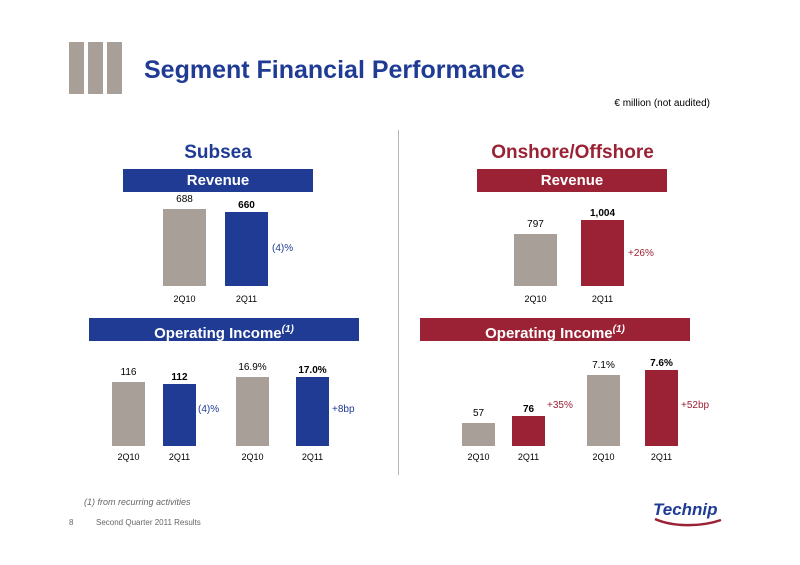 The image size is (800, 565). Describe the element at coordinates (218, 180) in the screenshot. I see `subsea-revenue-header: Revenue` at that location.